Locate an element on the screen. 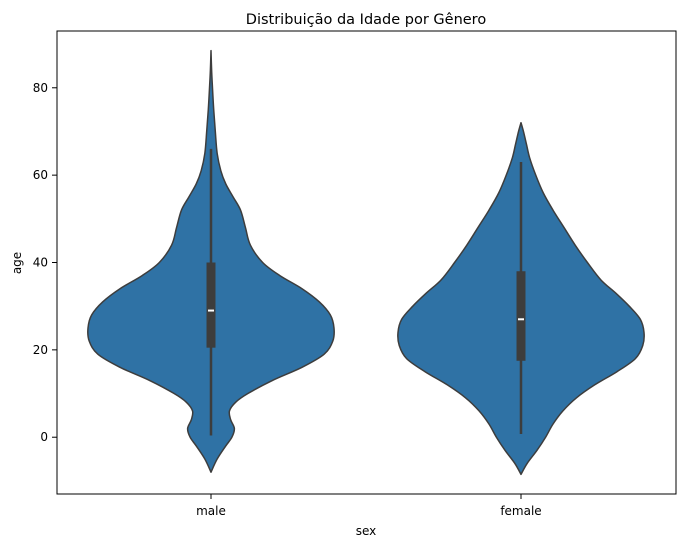 Image resolution: width=686 pixels, height=548 pixels. y-tick-label: 60 is located at coordinates (40, 175).